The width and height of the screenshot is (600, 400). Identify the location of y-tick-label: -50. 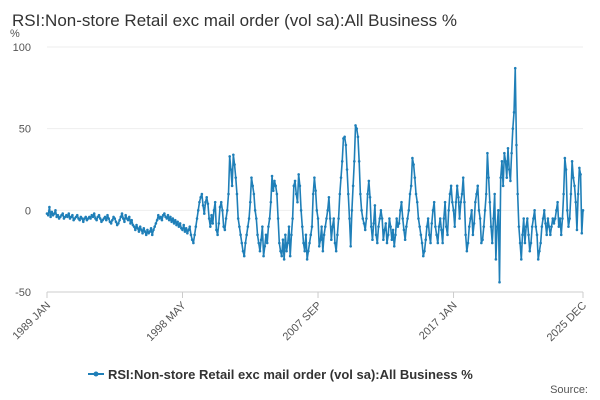
(23, 293).